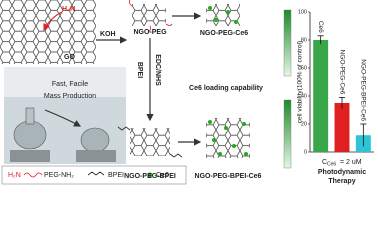  Describe the element at coordinates (30, 116) in the screenshot. I see `flask-neck` at that location.